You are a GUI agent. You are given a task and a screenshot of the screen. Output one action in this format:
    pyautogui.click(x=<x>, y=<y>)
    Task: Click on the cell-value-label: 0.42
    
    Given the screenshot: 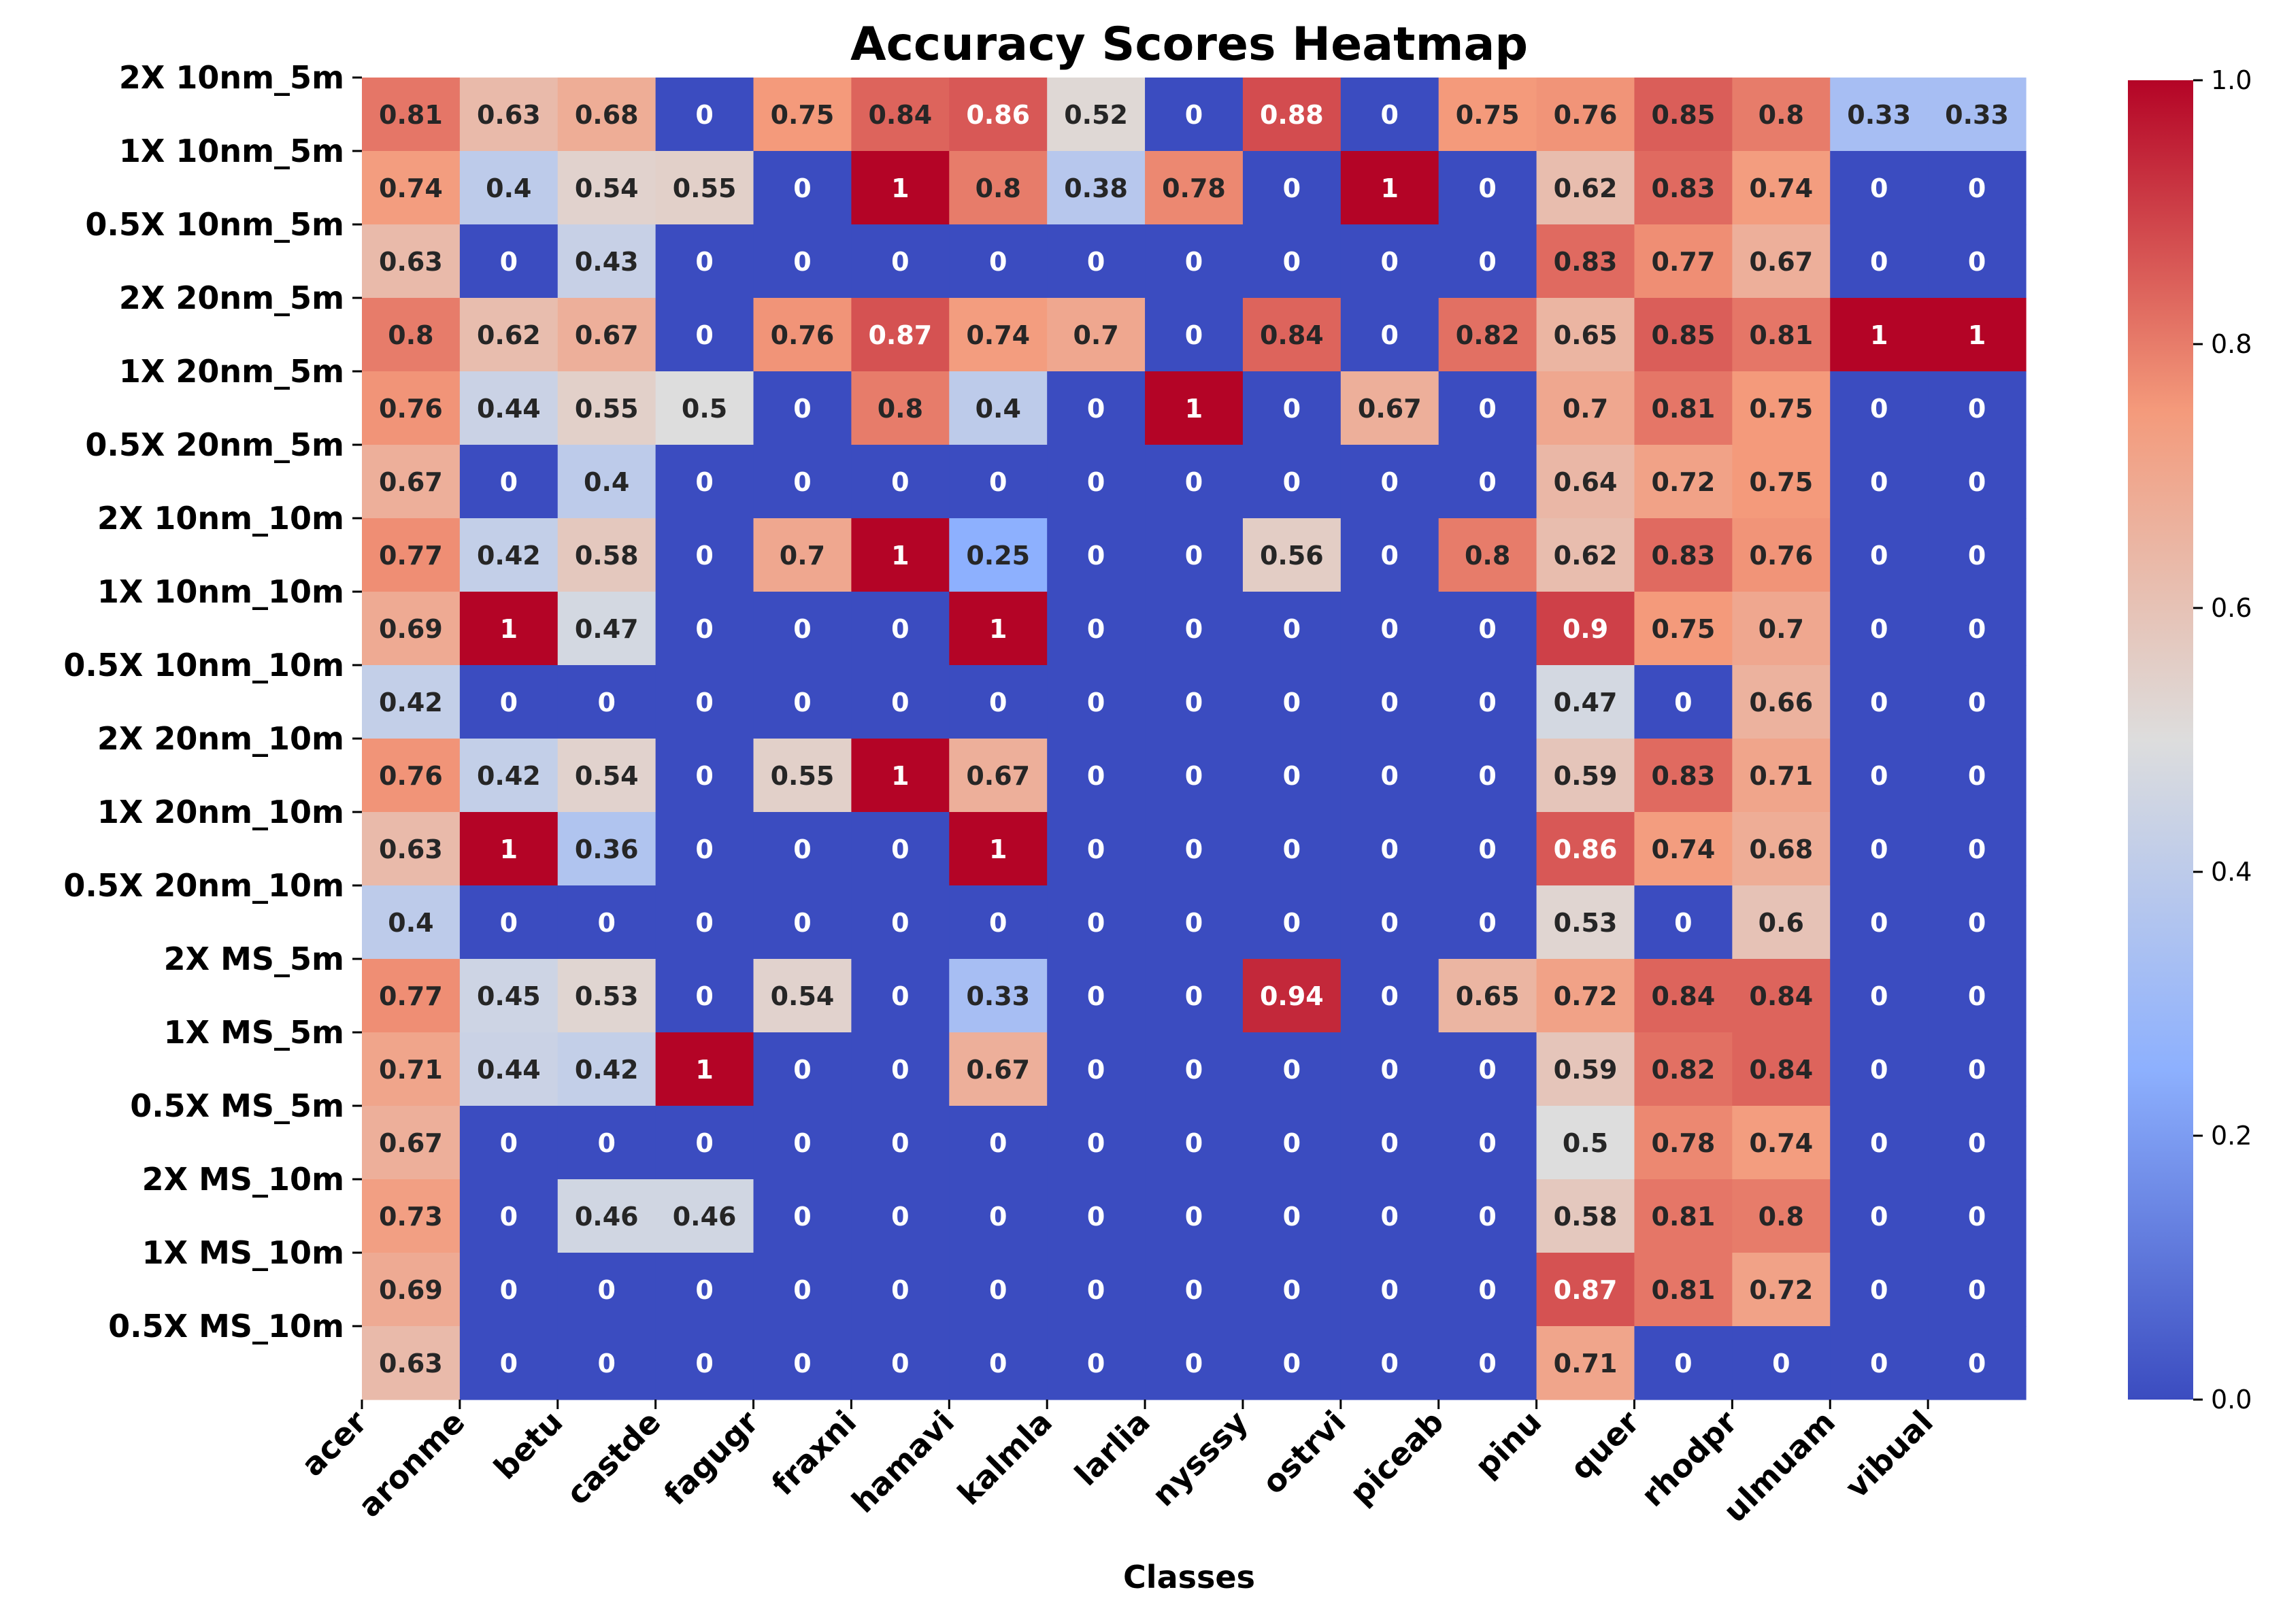 What is the action you would take?
    pyautogui.click(x=509, y=556)
    